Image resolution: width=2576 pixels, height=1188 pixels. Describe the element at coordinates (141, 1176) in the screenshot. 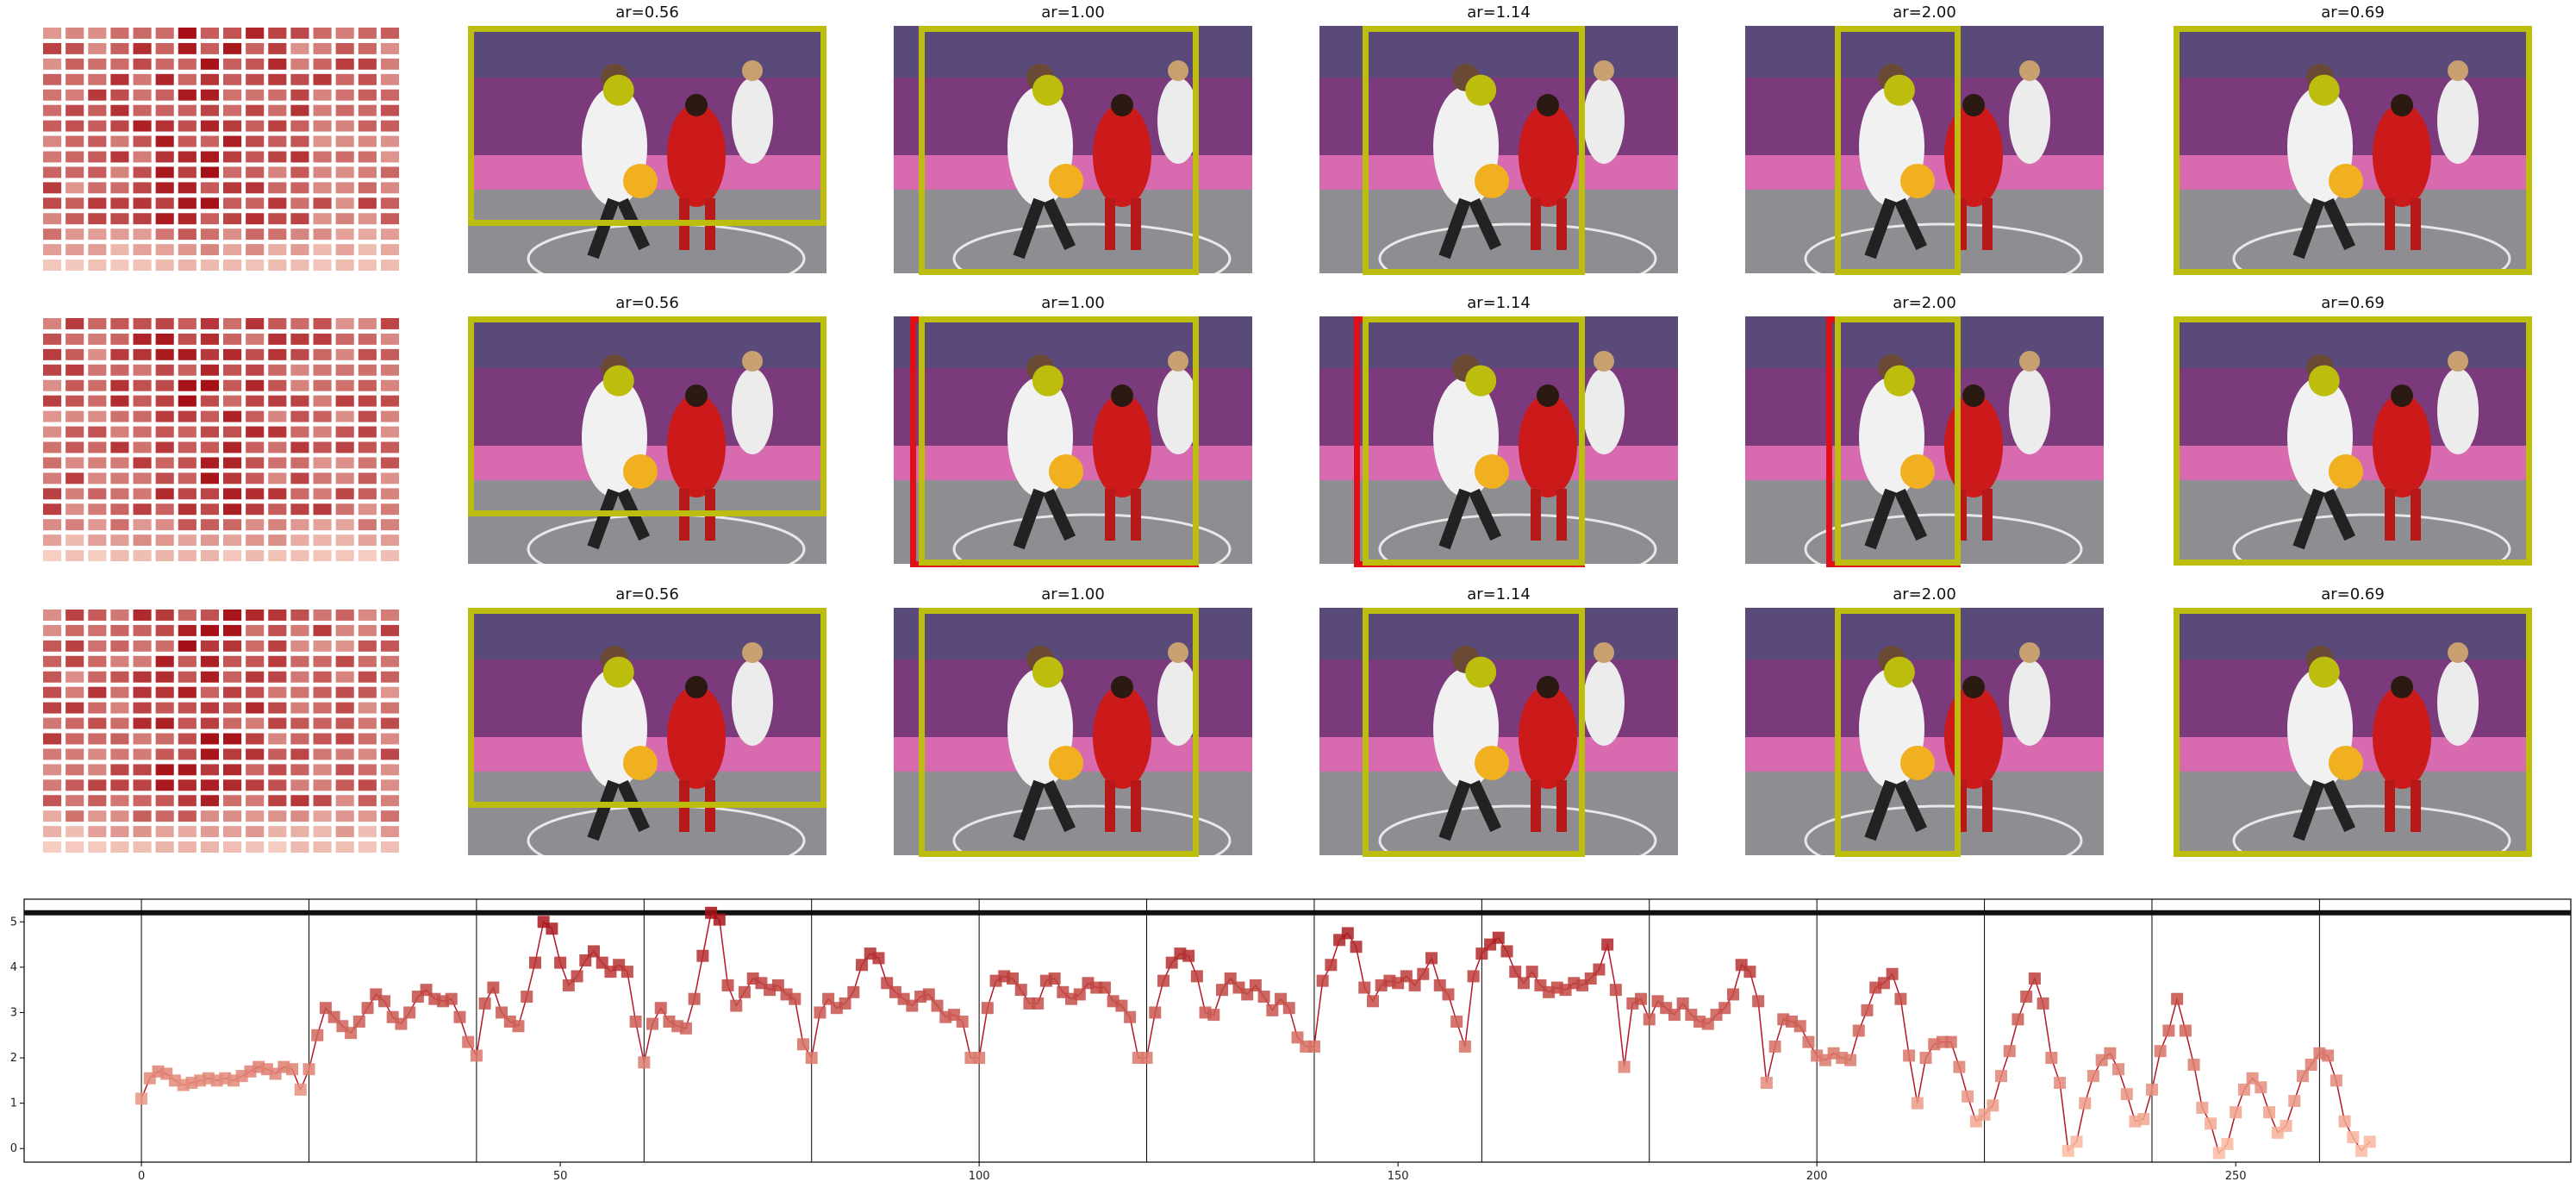

I see `x-tick-label: 0` at that location.